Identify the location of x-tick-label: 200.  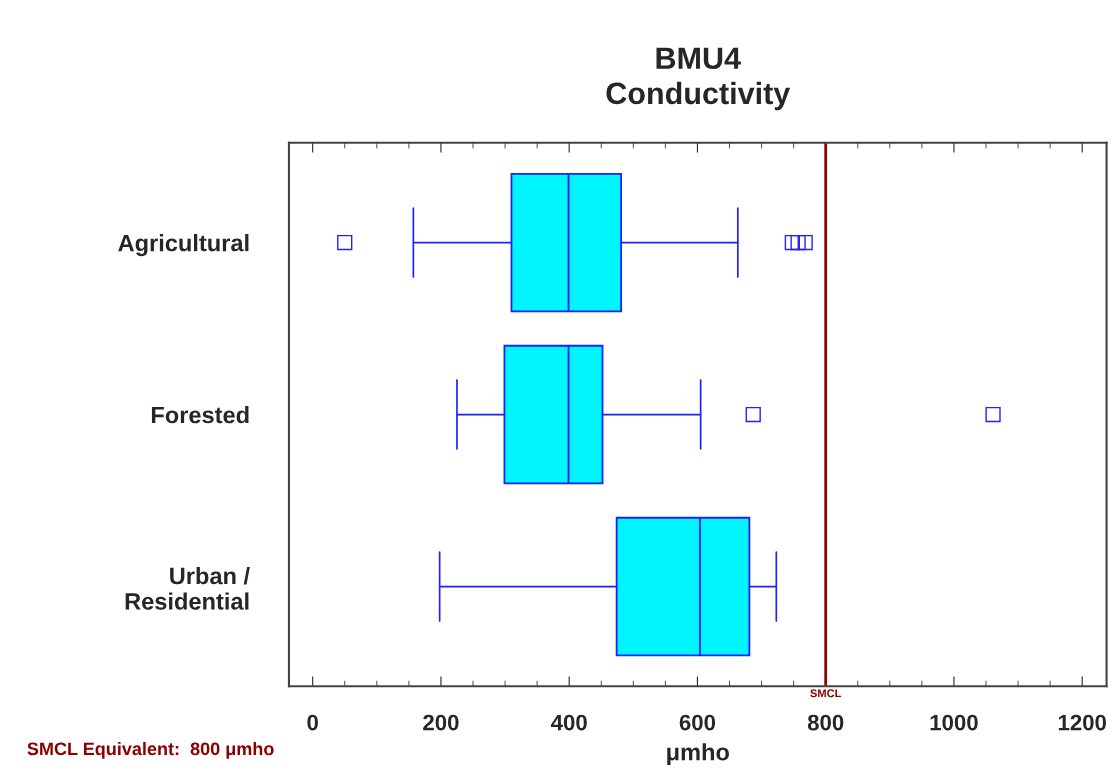
(441, 722).